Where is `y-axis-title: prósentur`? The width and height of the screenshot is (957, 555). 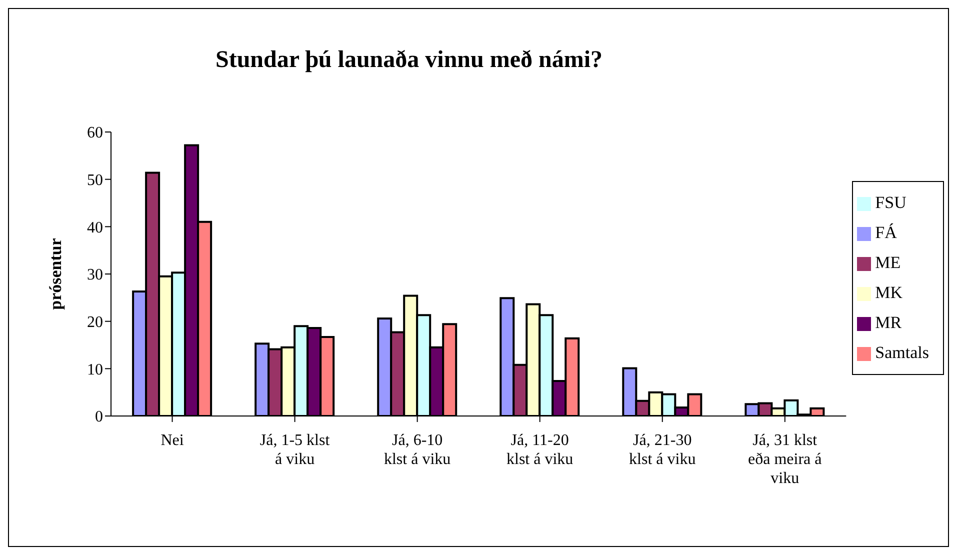 y-axis-title: prósentur is located at coordinates (56, 274).